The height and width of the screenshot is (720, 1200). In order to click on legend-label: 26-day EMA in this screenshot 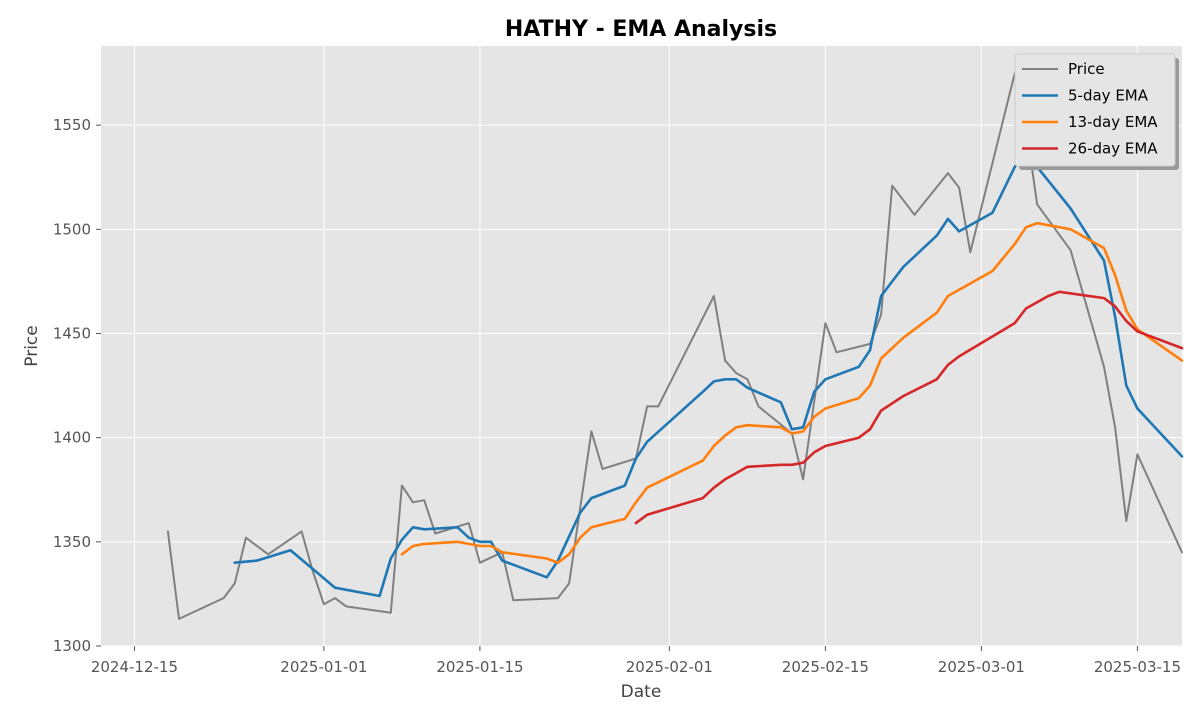, I will do `click(1113, 149)`.